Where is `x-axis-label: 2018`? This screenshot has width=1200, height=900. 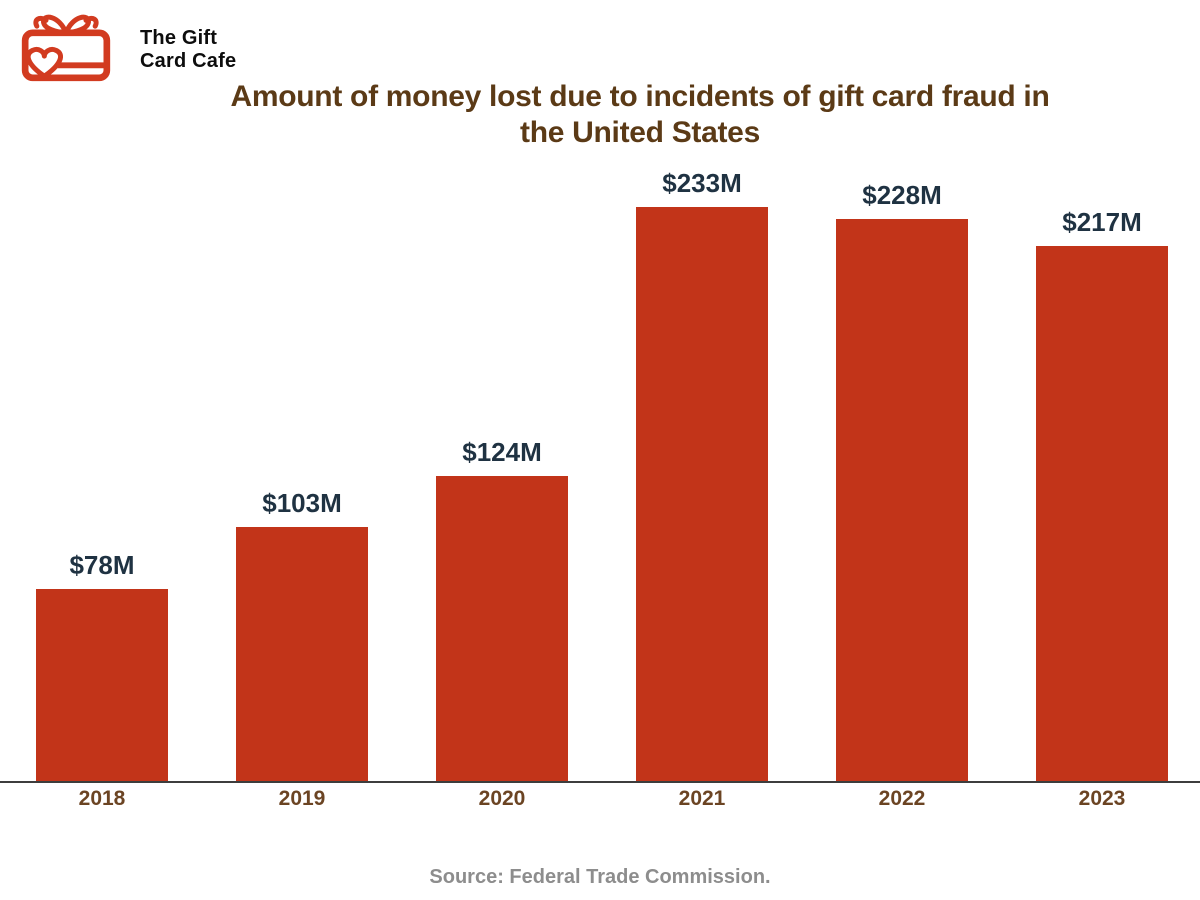 x-axis-label: 2018 is located at coordinates (102, 798).